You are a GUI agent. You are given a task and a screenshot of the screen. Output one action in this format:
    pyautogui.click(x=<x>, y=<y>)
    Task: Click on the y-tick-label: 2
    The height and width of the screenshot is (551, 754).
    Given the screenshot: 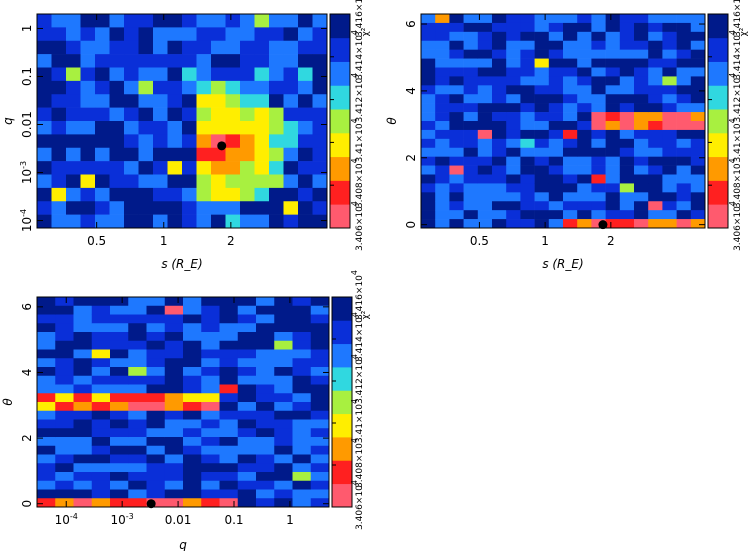 What is the action you would take?
    pyautogui.click(x=27, y=438)
    